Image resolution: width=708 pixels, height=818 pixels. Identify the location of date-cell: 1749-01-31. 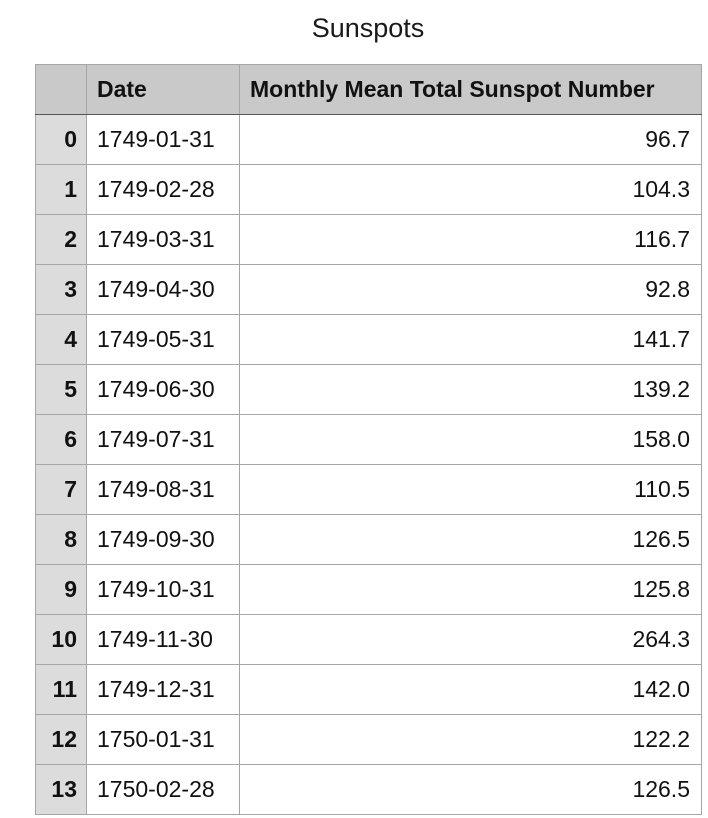
(163, 139).